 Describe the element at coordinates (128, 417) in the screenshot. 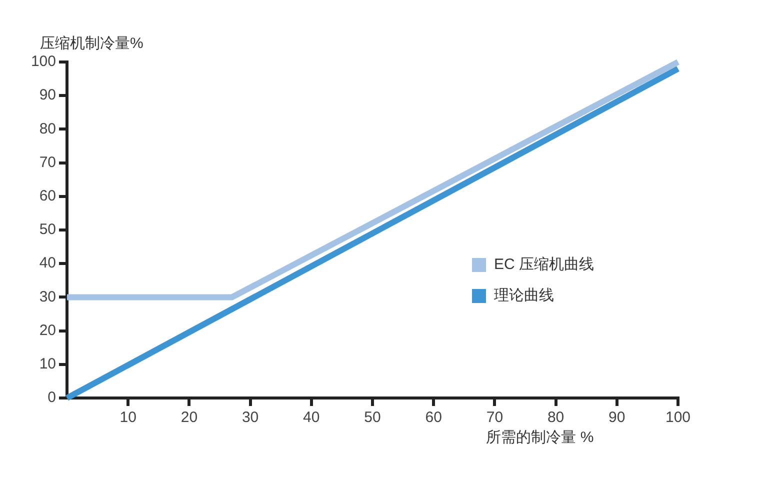

I see `x-tick-label: 10` at that location.